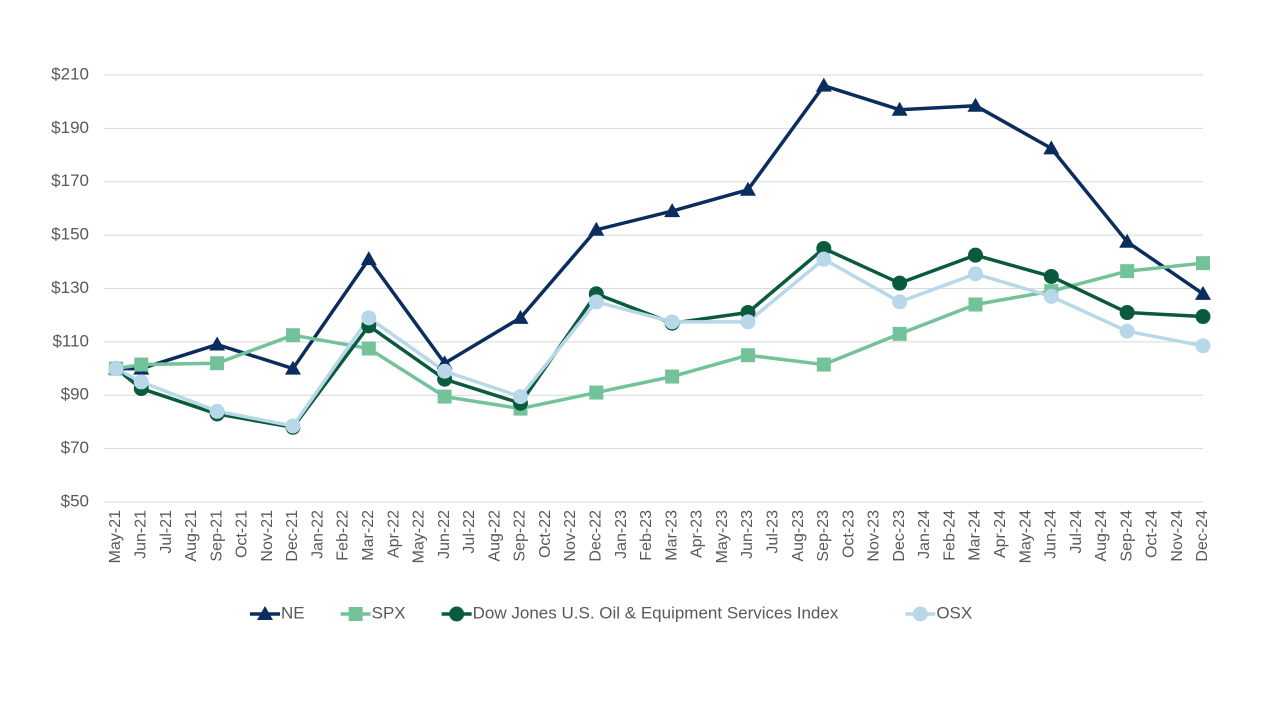 This screenshot has width=1280, height=720. Describe the element at coordinates (444, 534) in the screenshot. I see `x-tick-label: Jun-22` at that location.